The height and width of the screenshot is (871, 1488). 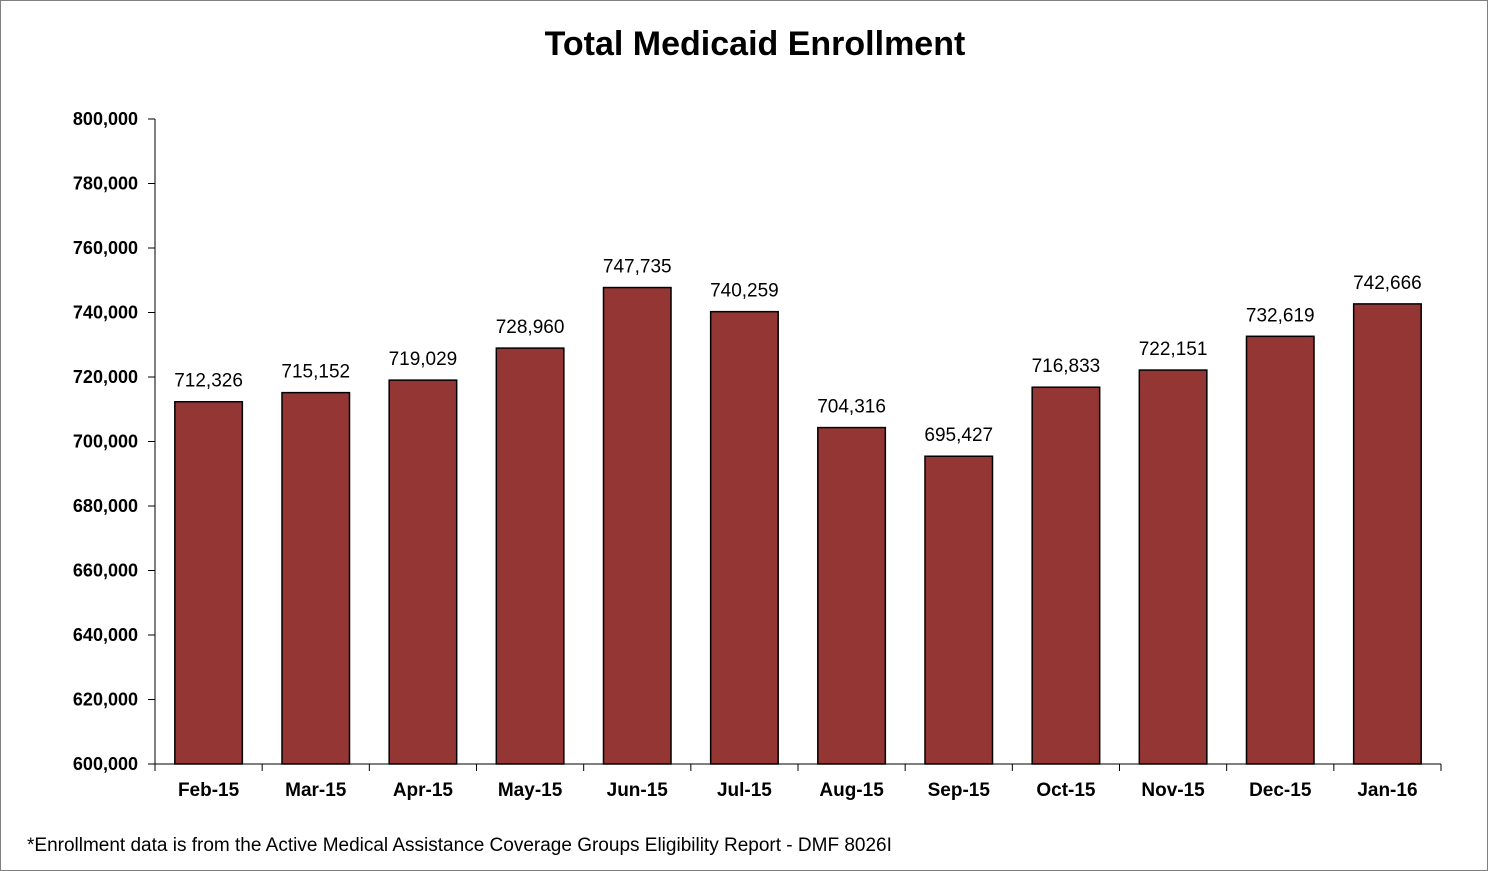 What do you see at coordinates (1387, 283) in the screenshot?
I see `data-label: 742,666` at bounding box center [1387, 283].